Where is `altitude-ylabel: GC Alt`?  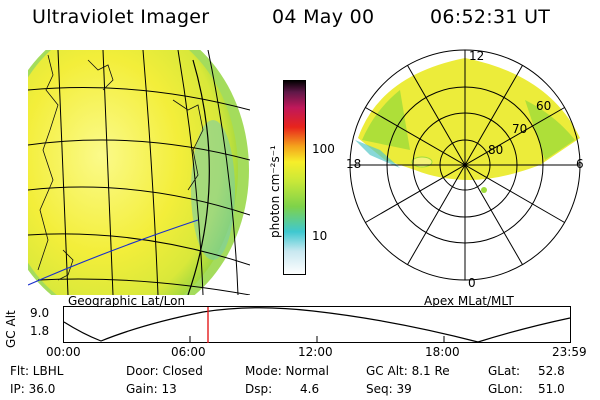
altitude-ylabel: GC Alt is located at coordinates (11, 329).